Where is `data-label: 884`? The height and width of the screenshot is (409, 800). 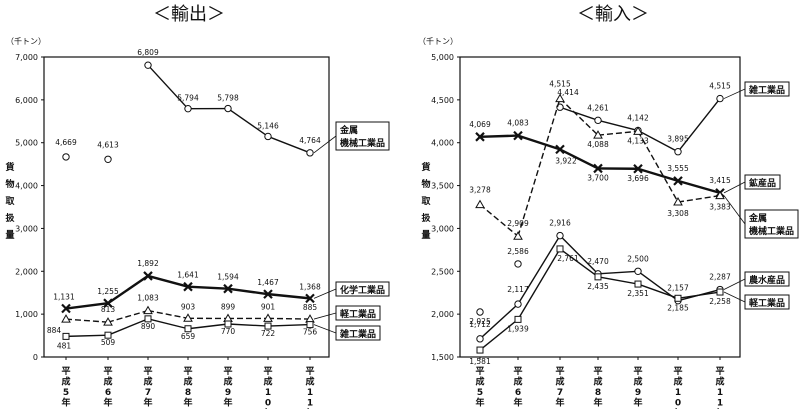
data-label: 884 is located at coordinates (54, 330).